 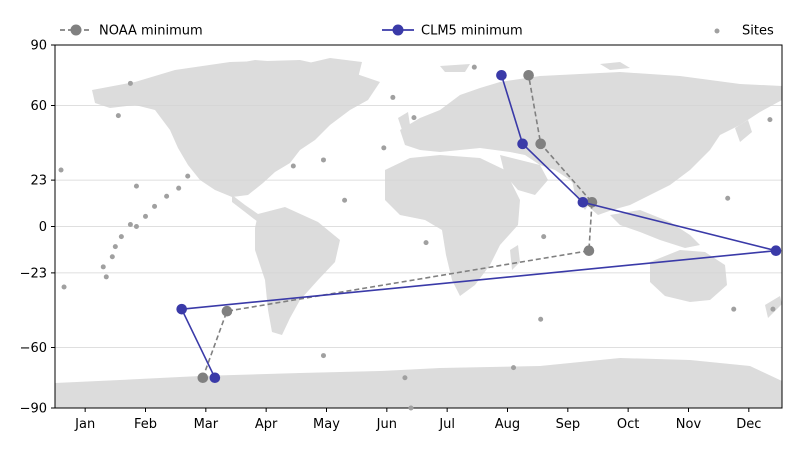 What do you see at coordinates (417, 420) in the screenshot?
I see `x-axis: Jan Feb Mar Apr May Jun Jul Aug Sep Oct Nov Dec` at bounding box center [417, 420].